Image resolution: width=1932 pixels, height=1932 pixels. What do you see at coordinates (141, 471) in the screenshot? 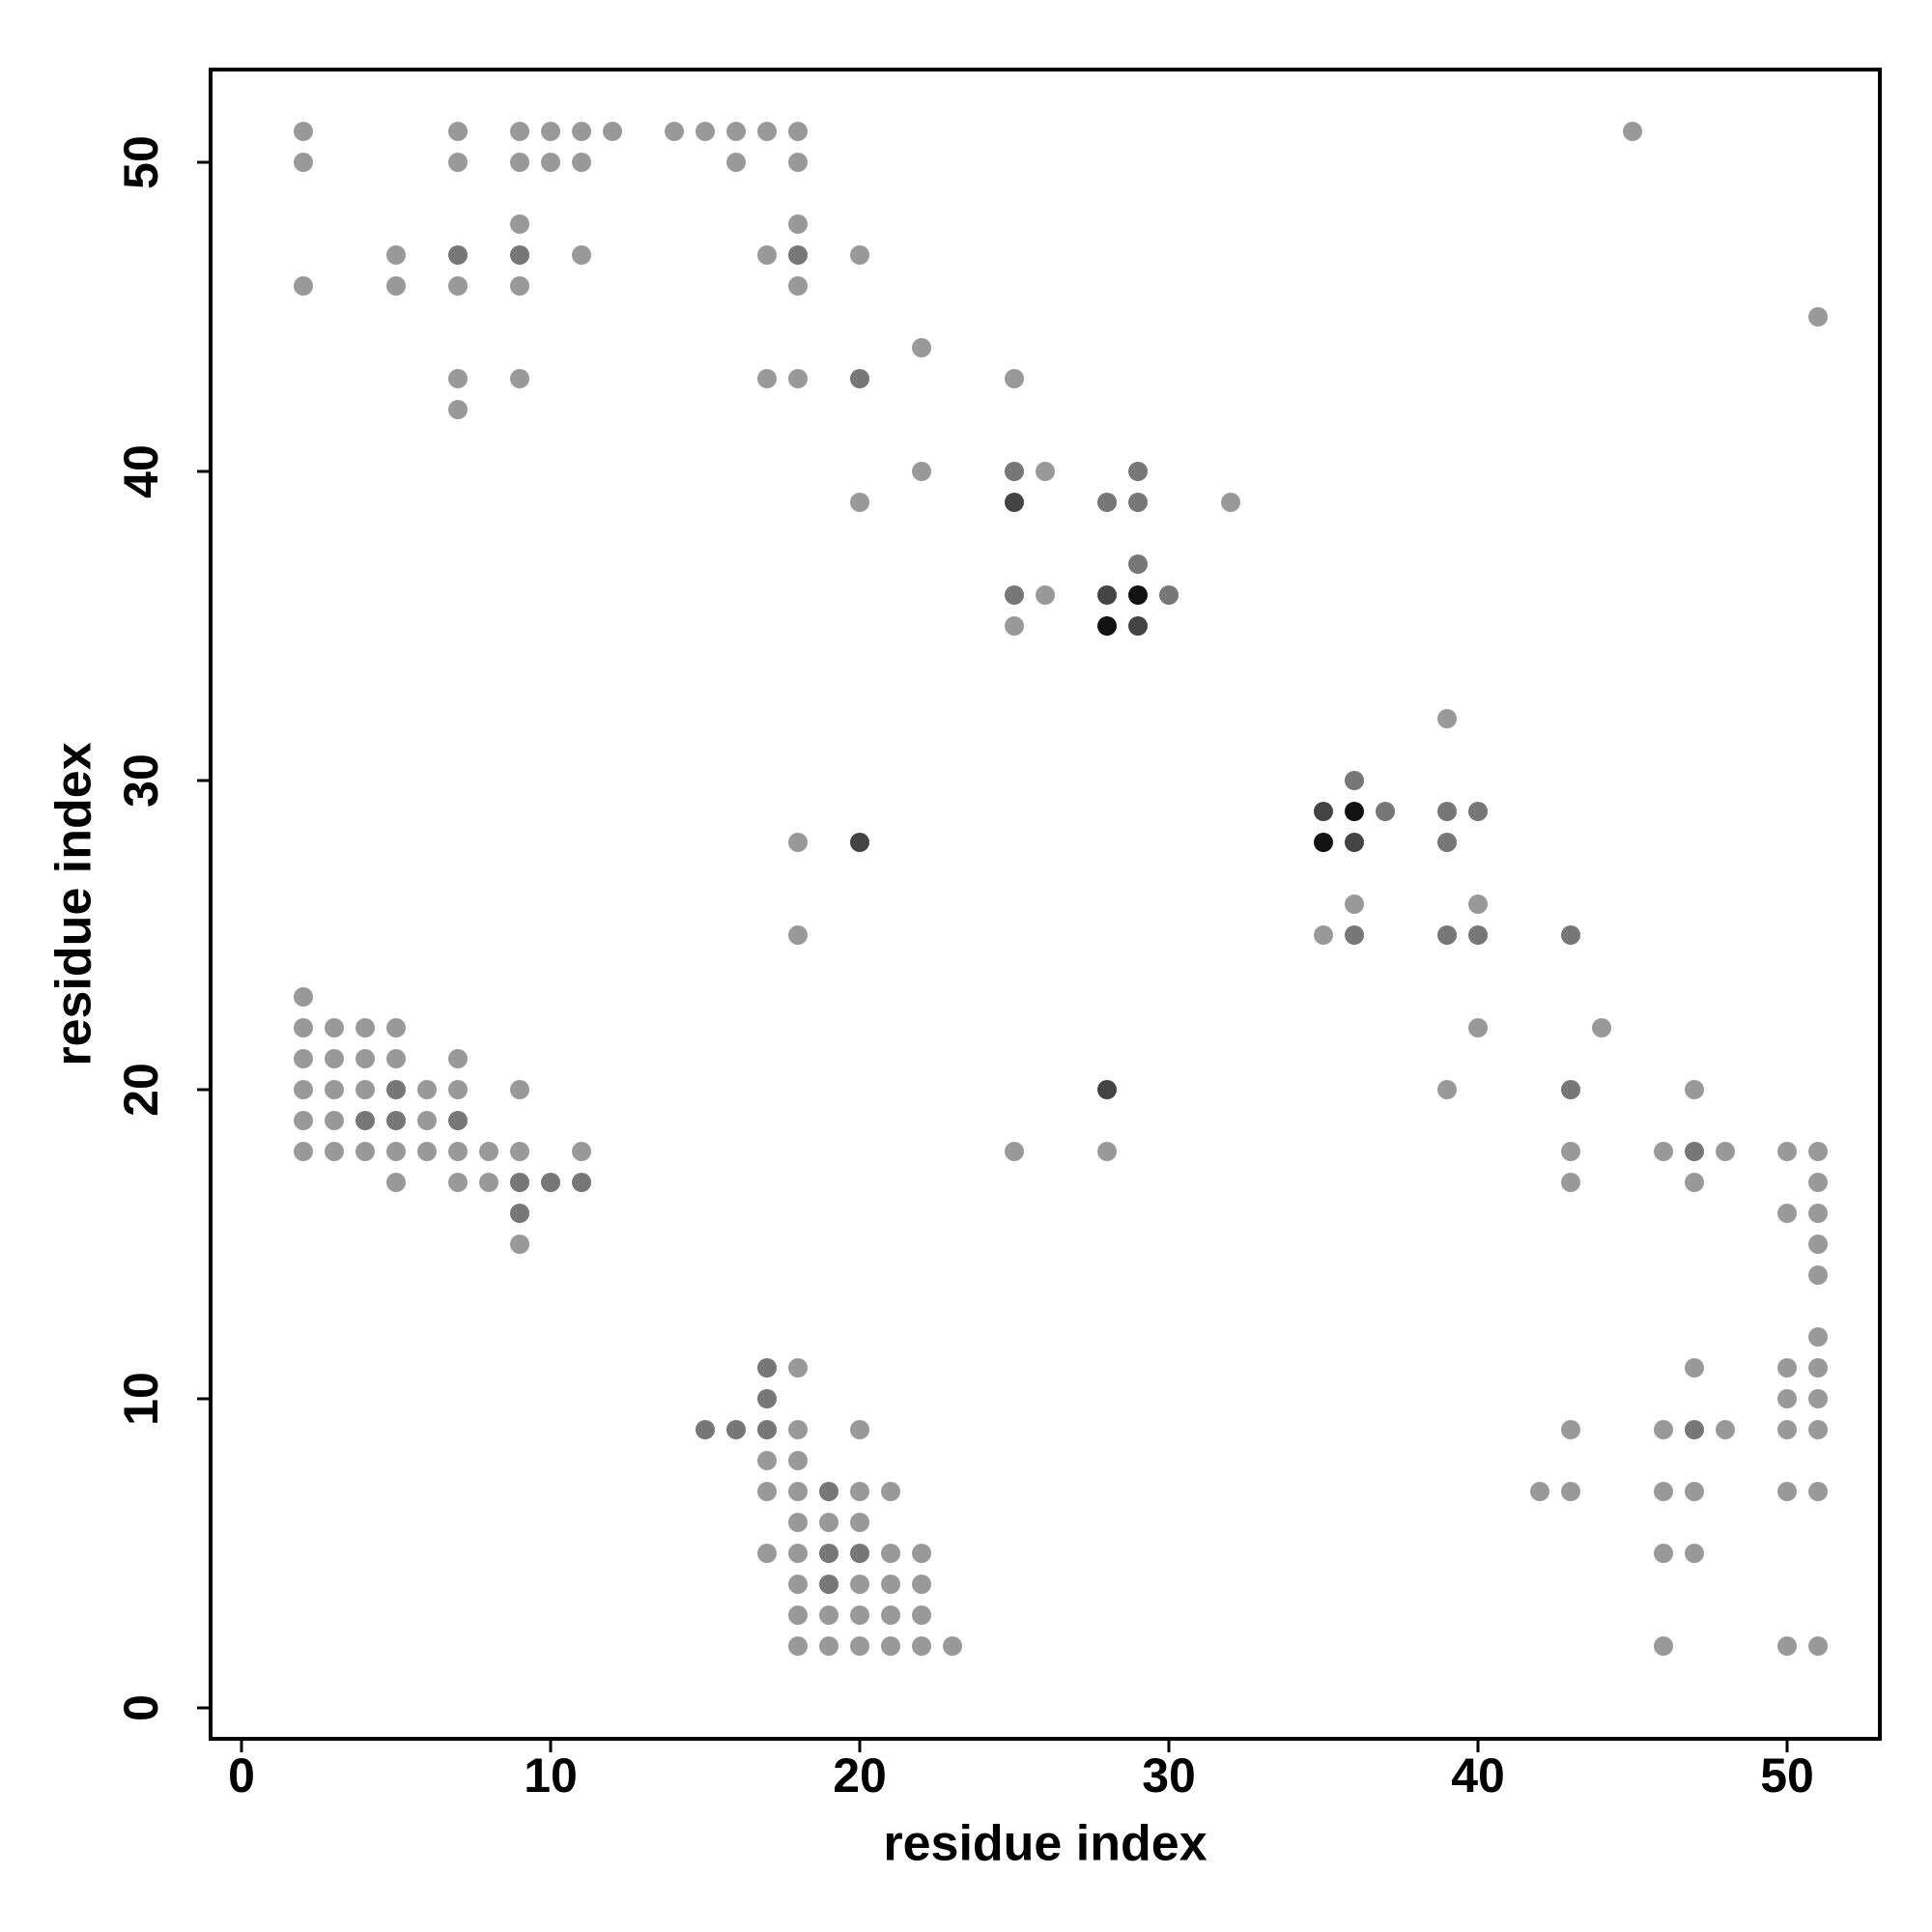
I see `y-tick-label: 40` at bounding box center [141, 471].